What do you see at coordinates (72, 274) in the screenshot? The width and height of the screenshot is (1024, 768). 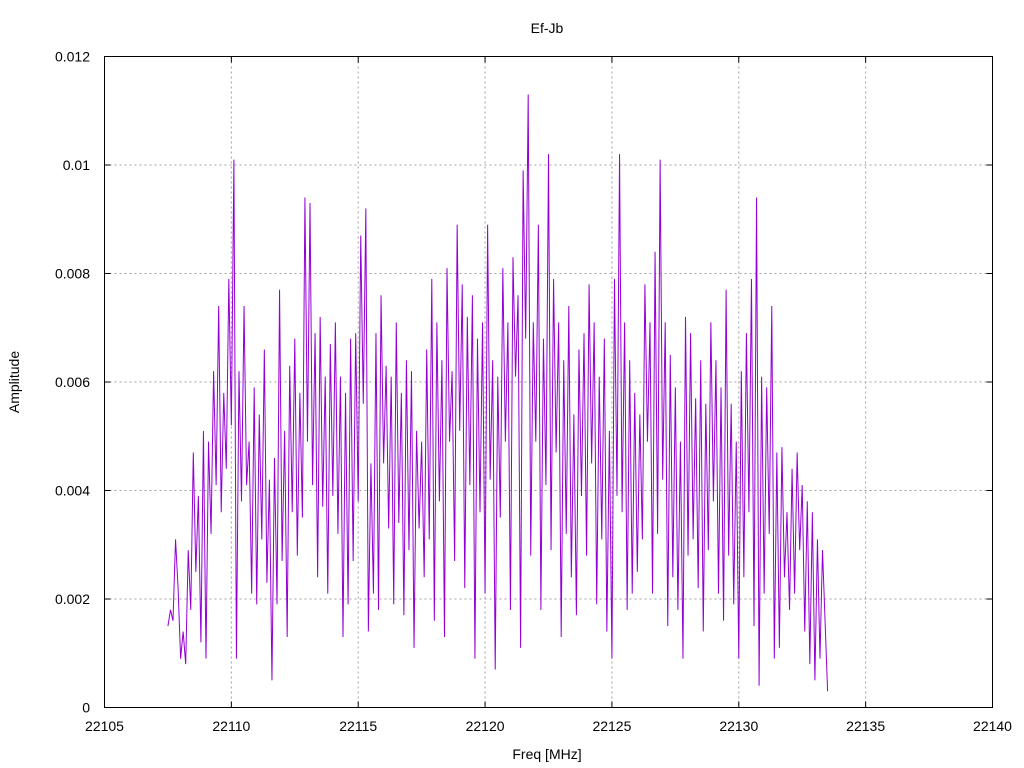 I see `y-tick-label: 0.008` at bounding box center [72, 274].